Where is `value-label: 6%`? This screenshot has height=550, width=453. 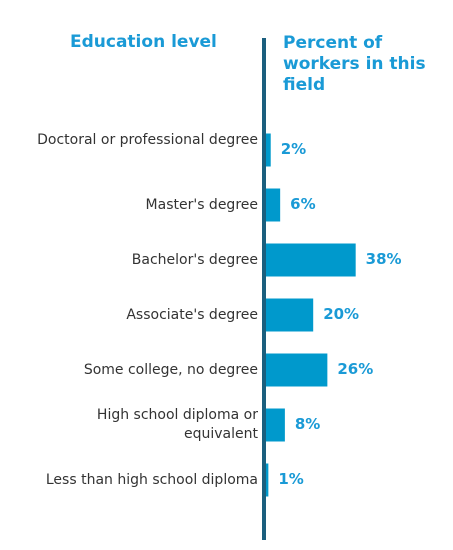 value-label: 6% is located at coordinates (303, 204).